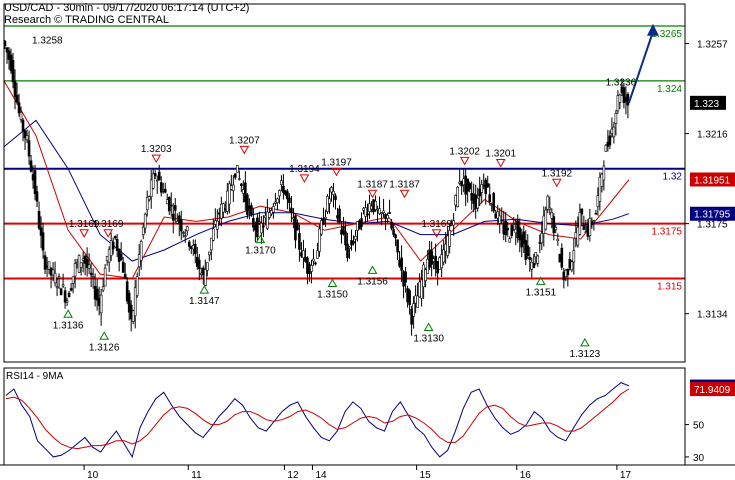 The width and height of the screenshot is (735, 480). What do you see at coordinates (47, 40) in the screenshot?
I see `top-left-price-label: 1.3258` at bounding box center [47, 40].